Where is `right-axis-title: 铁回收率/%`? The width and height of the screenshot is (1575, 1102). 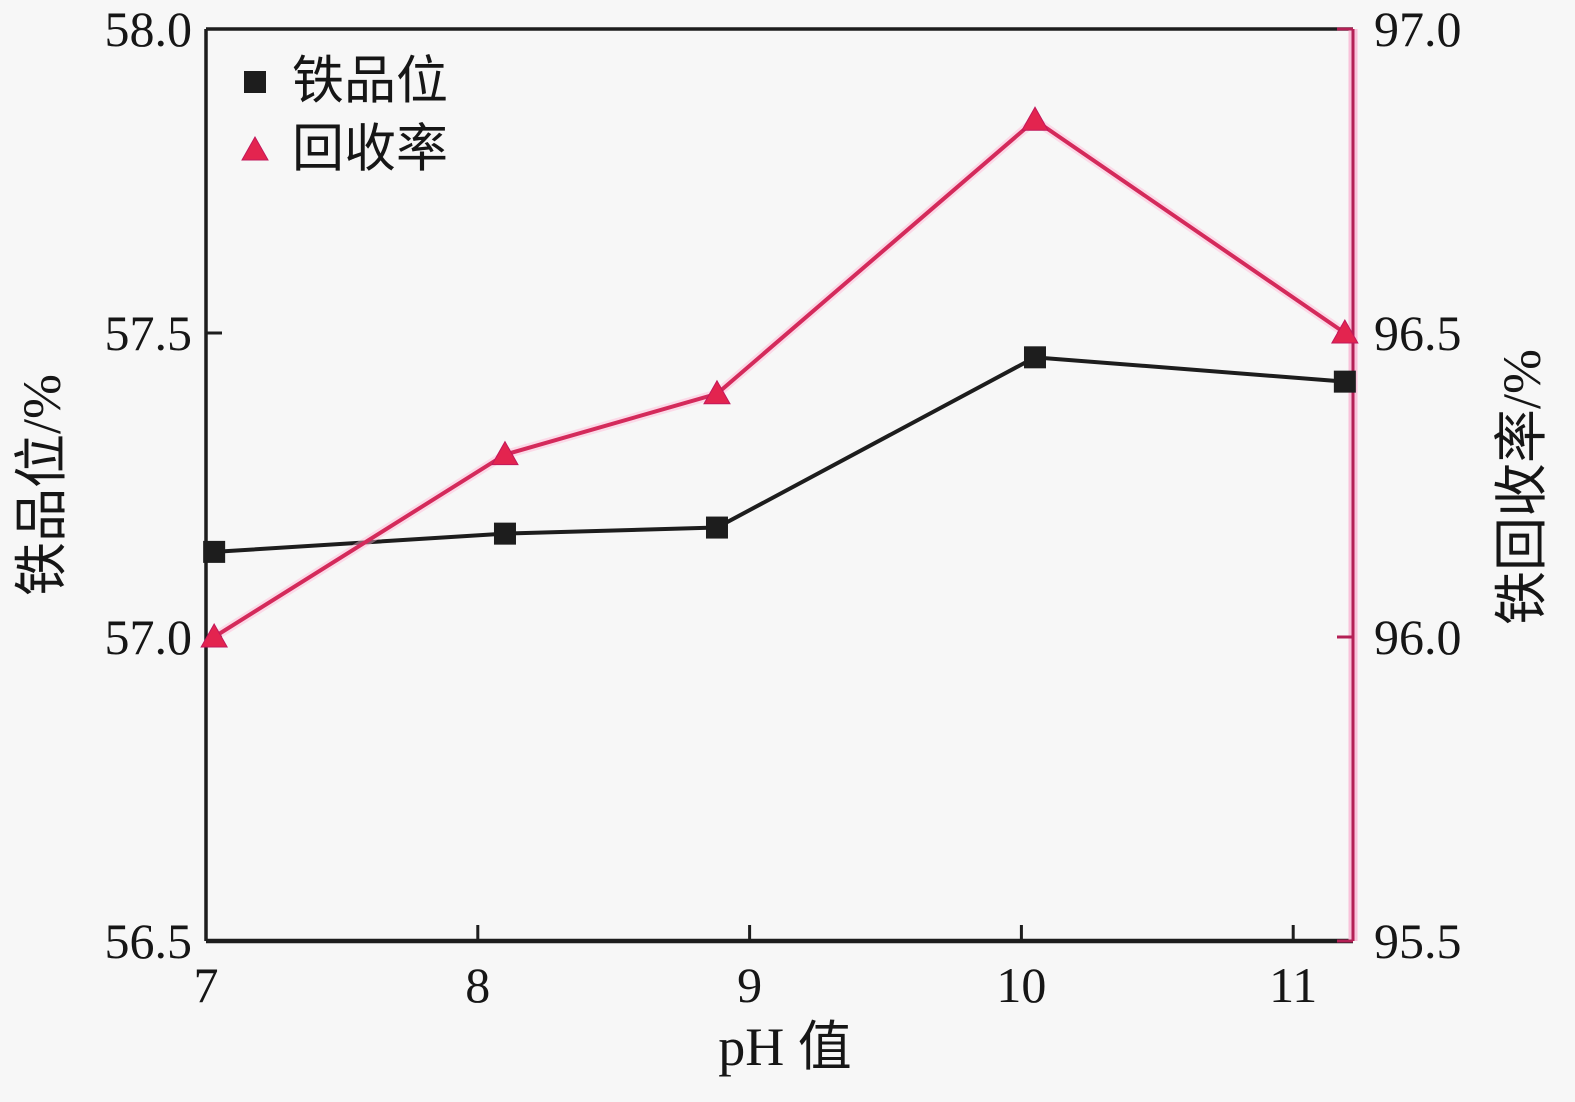 right-axis-title: 铁回收率/% is located at coordinates (1522, 487).